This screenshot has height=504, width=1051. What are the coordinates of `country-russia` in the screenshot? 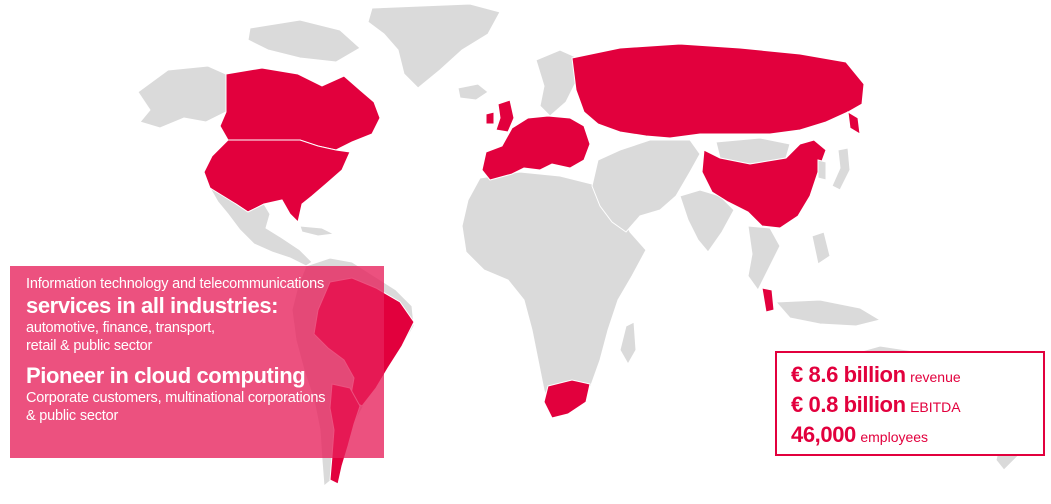 It's located at (718, 91).